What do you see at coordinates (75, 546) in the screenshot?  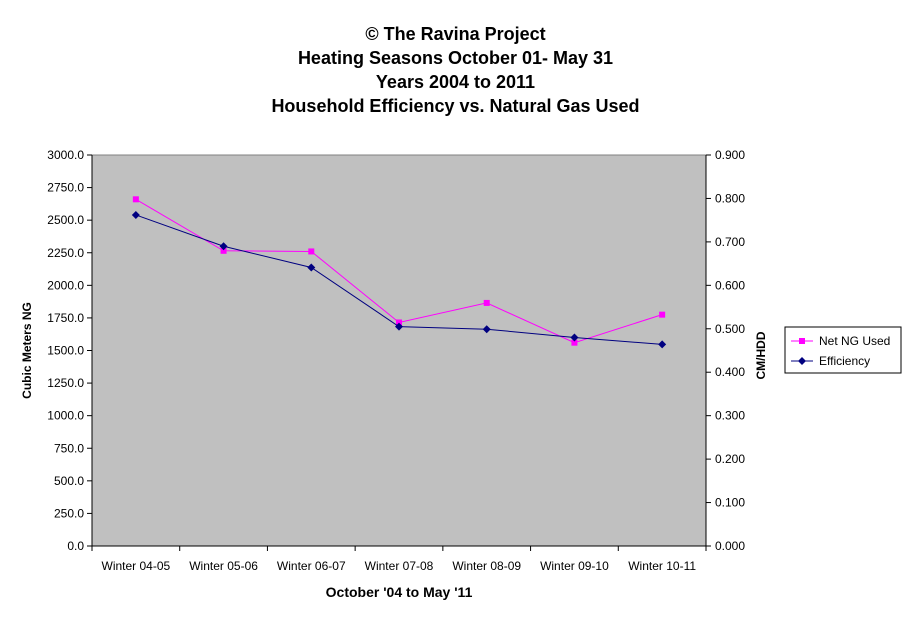 I see `left-axis-tick-label: 0.0` at bounding box center [75, 546].